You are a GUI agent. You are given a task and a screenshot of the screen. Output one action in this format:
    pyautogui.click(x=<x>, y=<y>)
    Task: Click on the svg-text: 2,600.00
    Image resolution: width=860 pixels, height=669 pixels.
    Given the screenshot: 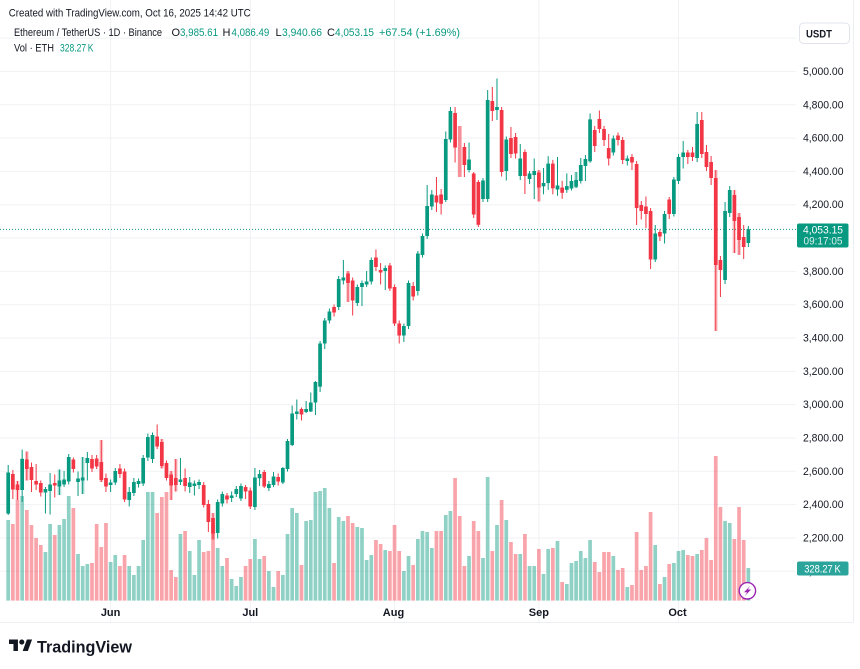 What is the action you would take?
    pyautogui.click(x=823, y=472)
    